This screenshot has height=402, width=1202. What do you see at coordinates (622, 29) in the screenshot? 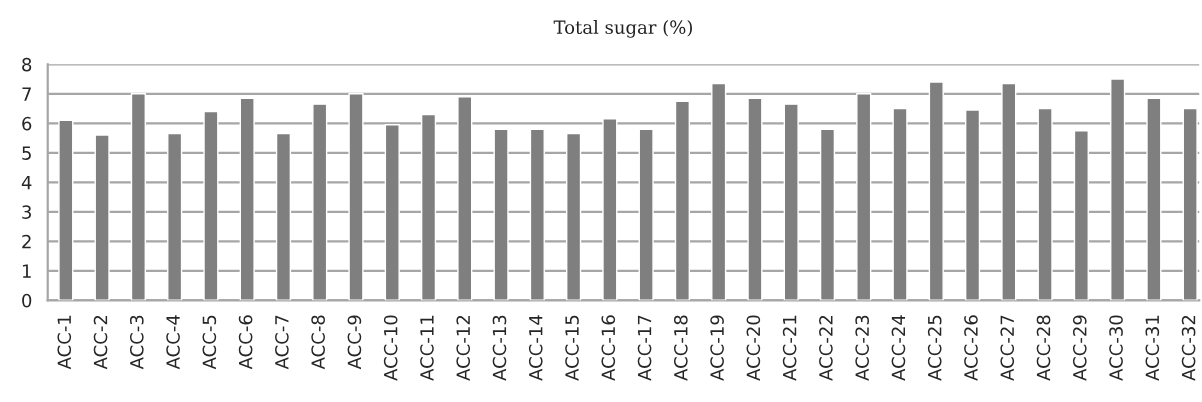
I see `chart-title: Total sugar (%)` at bounding box center [622, 29].